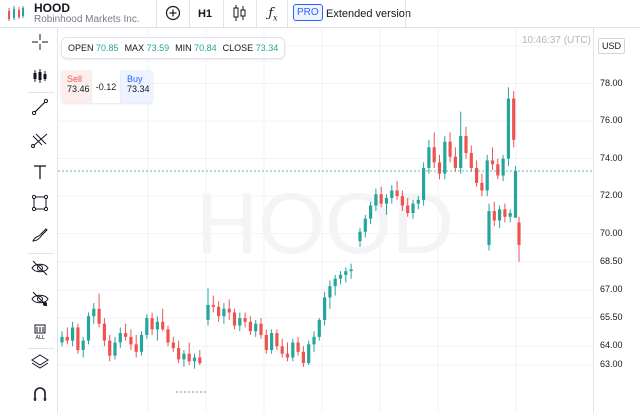 This screenshot has width=640, height=413. I want to click on text-tool, so click(40, 173).